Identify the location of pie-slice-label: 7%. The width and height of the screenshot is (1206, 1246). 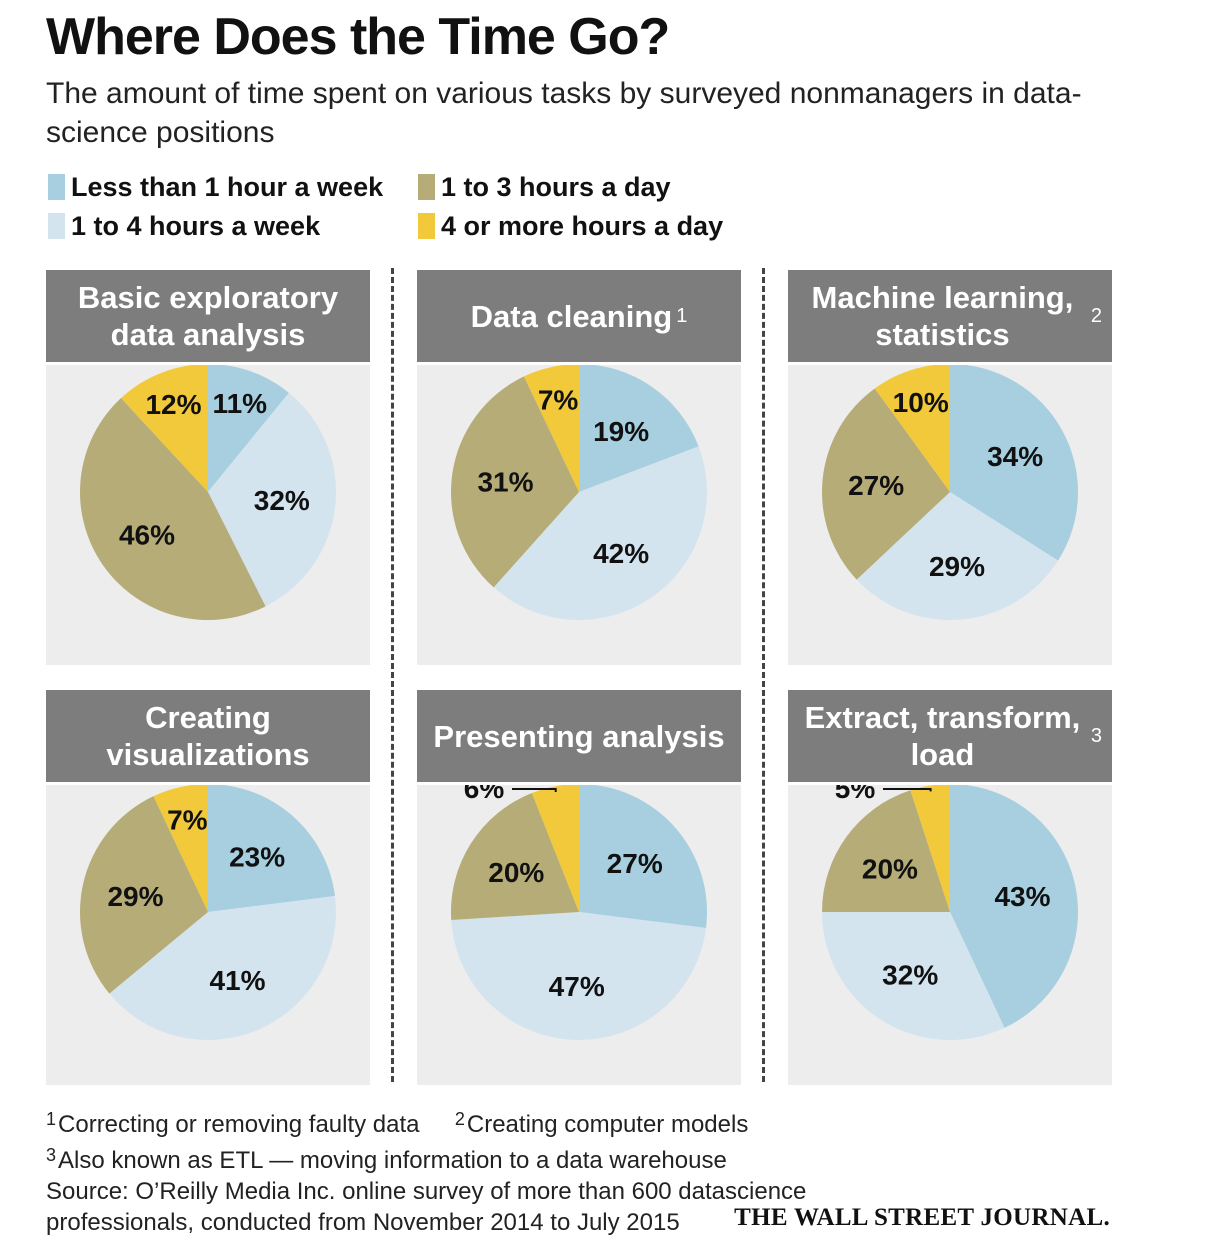
(187, 820).